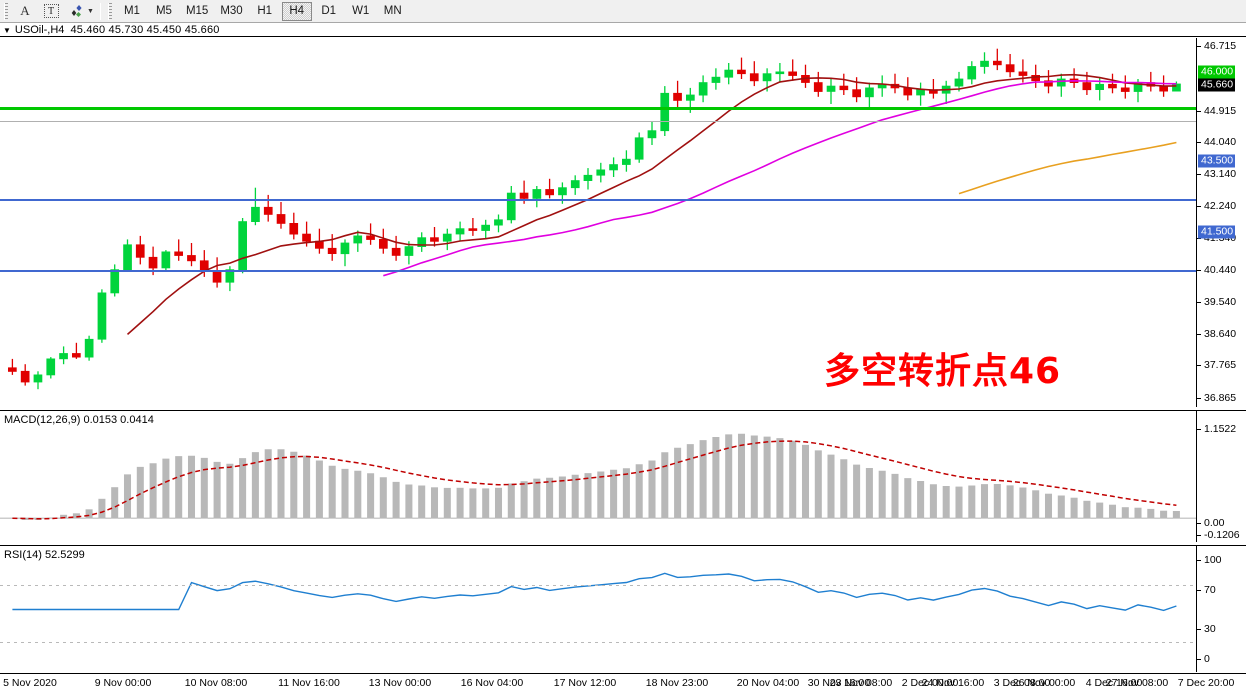 This screenshot has width=1246, height=694. Describe the element at coordinates (594, 592) in the screenshot. I see `rsi-series` at that location.